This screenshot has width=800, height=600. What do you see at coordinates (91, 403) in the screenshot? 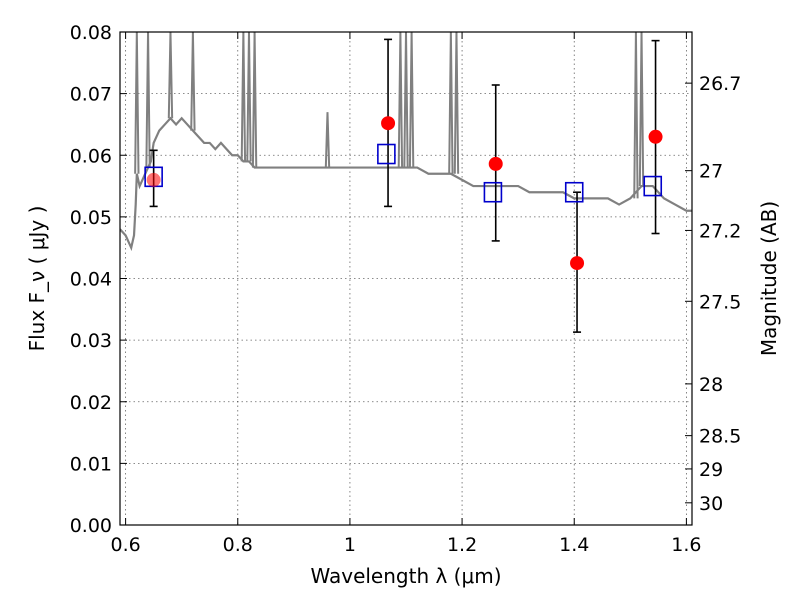
I see `y-tick-label: 0.02` at bounding box center [91, 403].